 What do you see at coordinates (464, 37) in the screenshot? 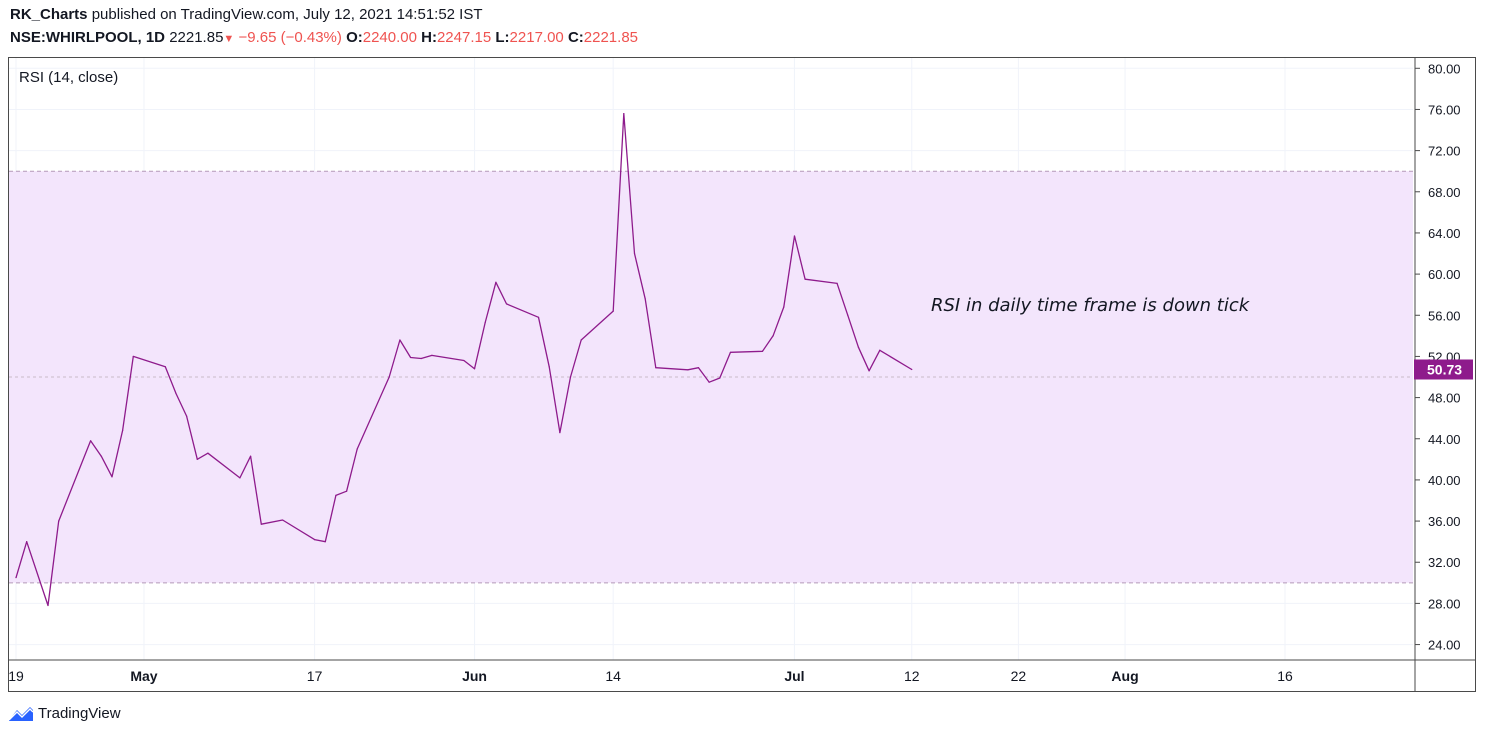
I see `high-value: 2247.15` at bounding box center [464, 37].